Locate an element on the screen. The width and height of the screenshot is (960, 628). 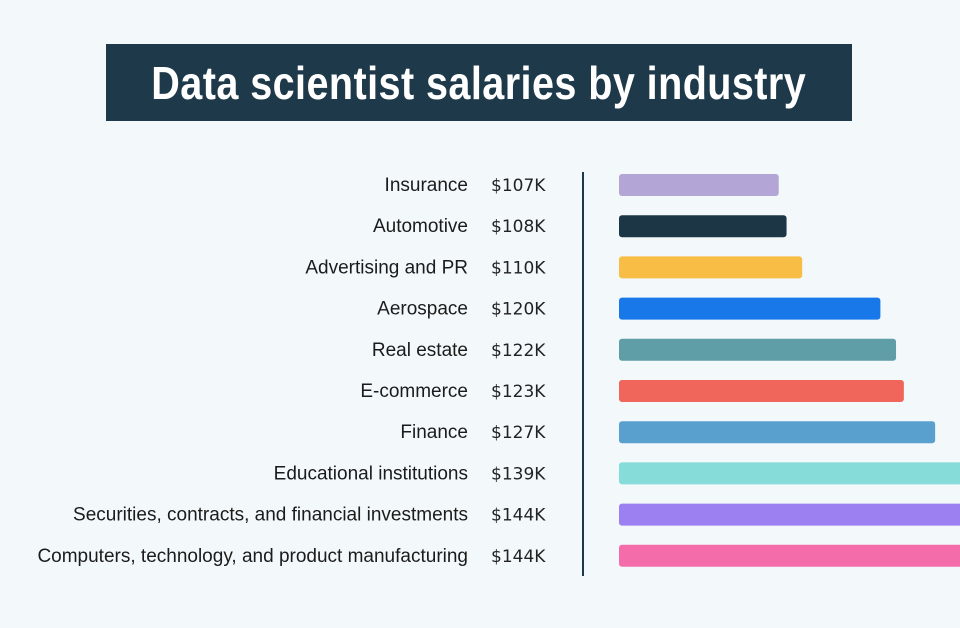
category-label: Automotive is located at coordinates (420, 226).